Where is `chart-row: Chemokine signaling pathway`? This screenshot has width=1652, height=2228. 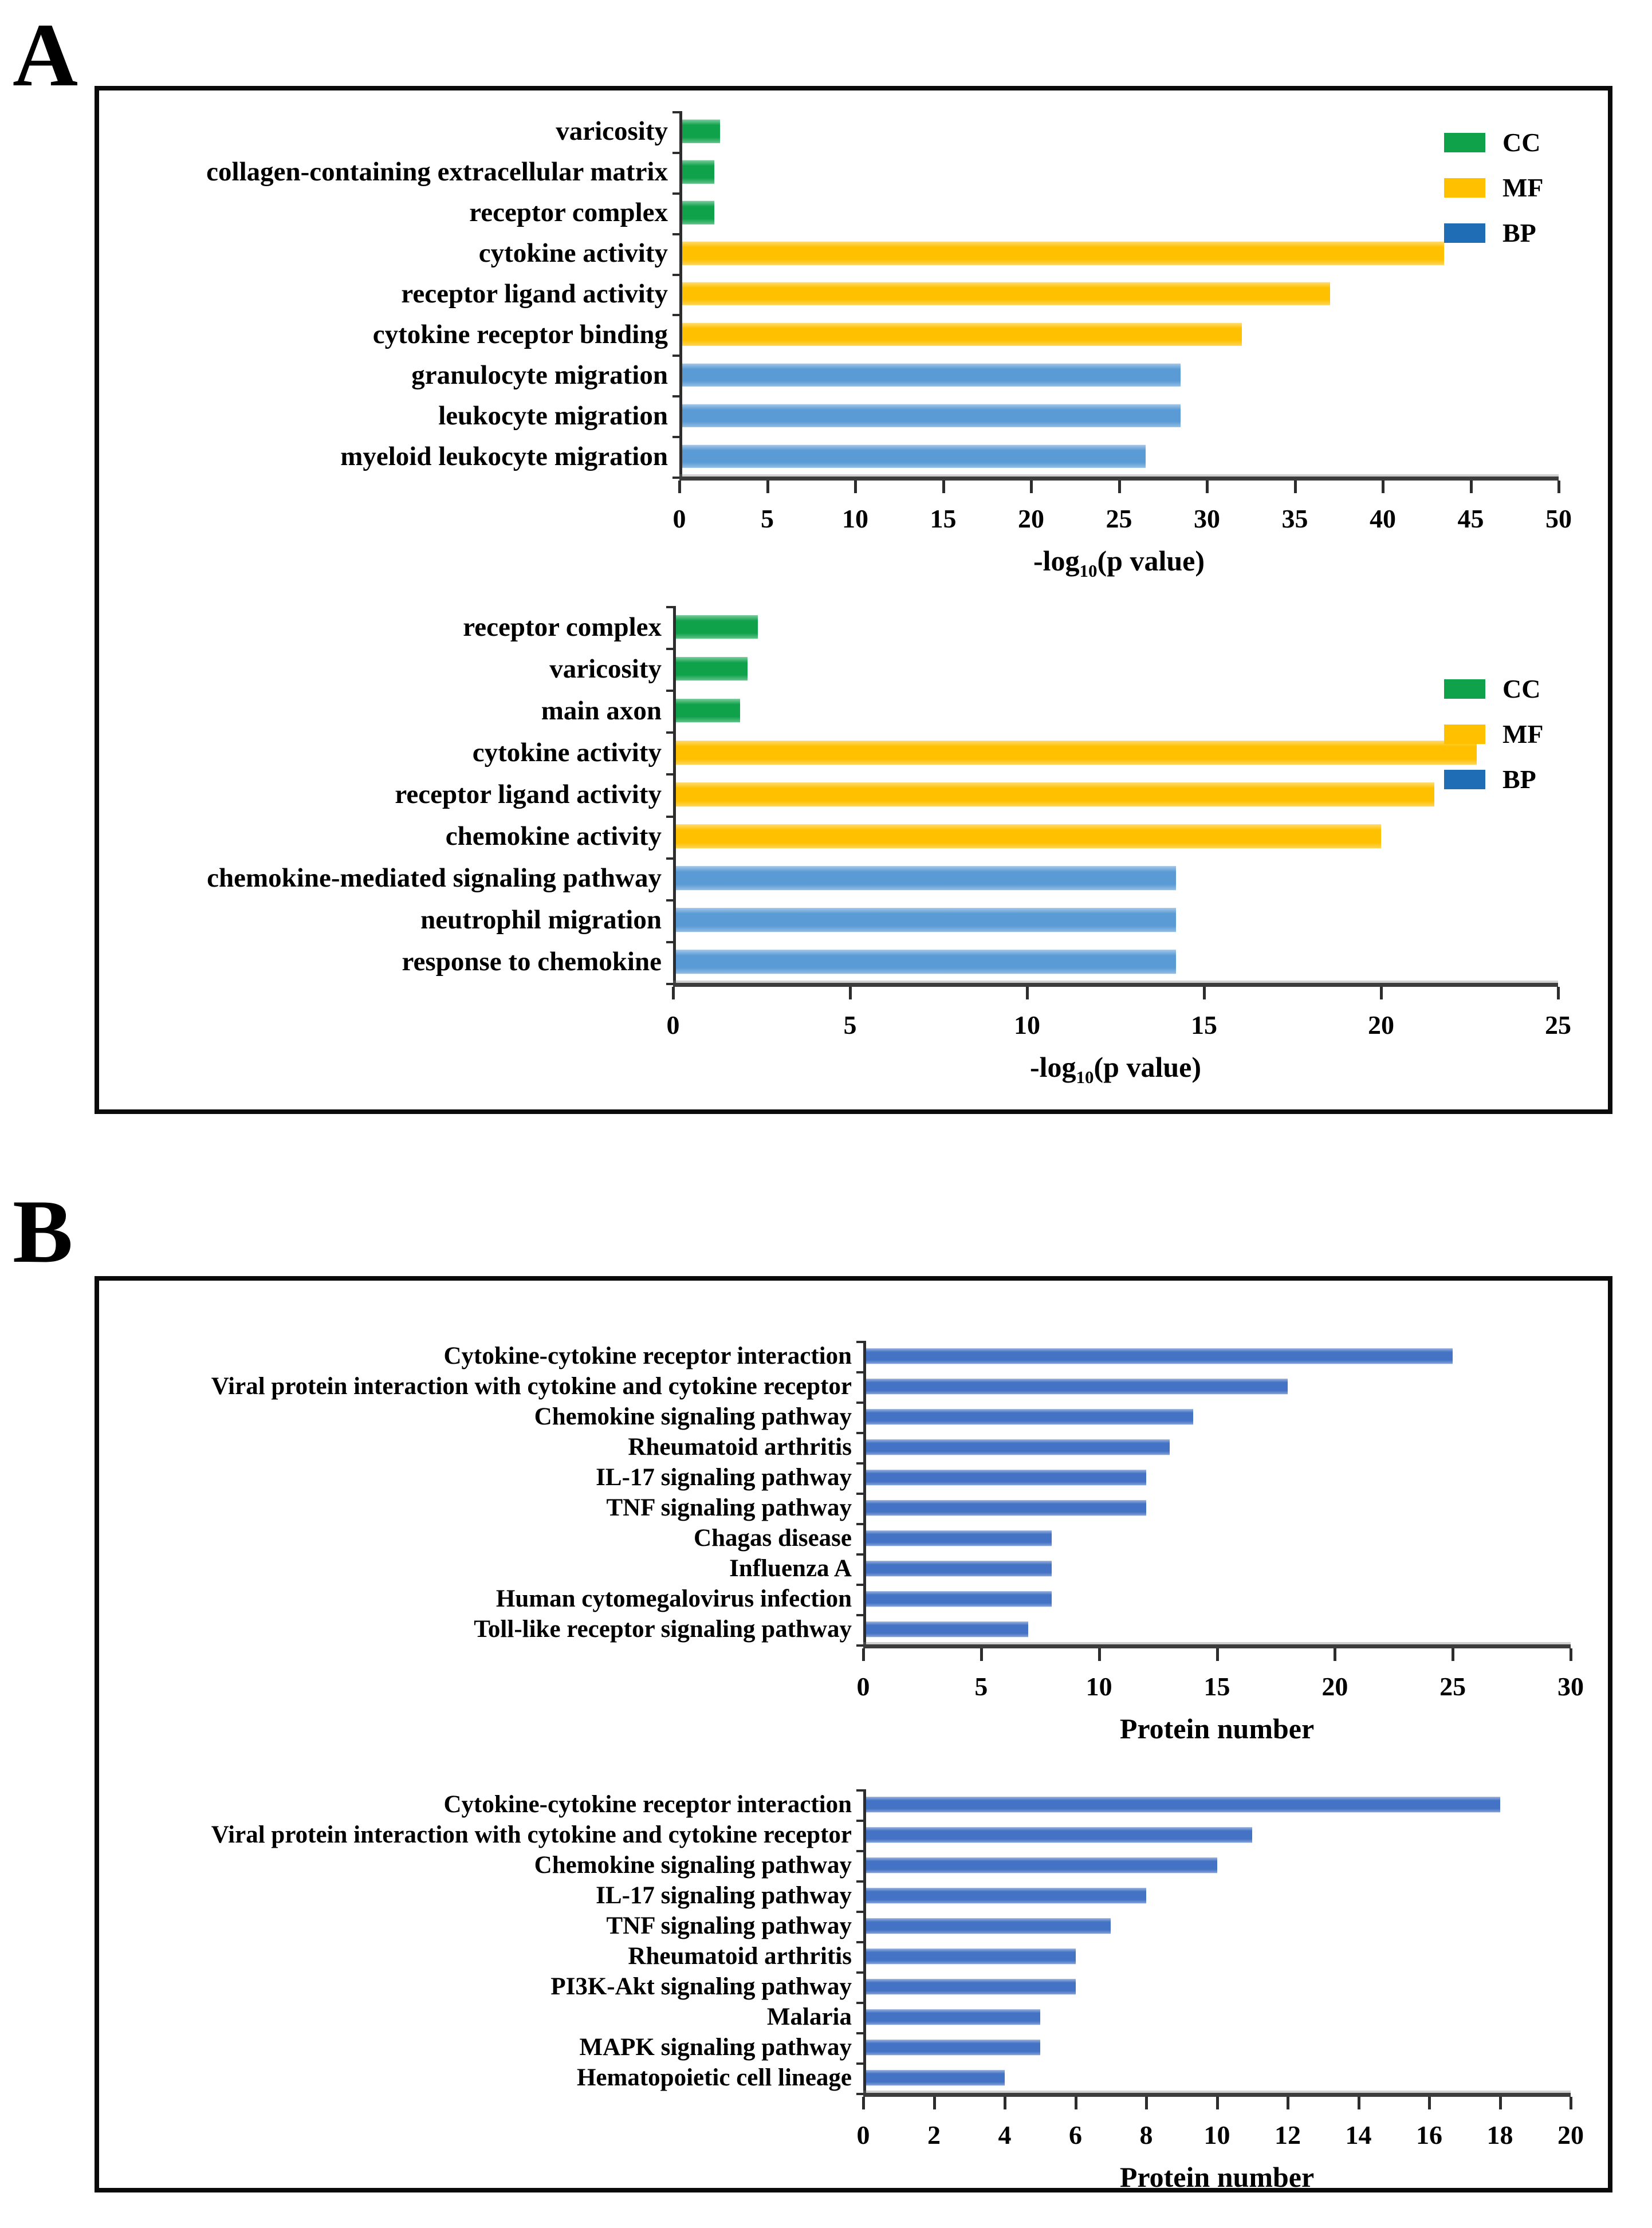
chart-row: Chemokine signaling pathway is located at coordinates (840, 1865).